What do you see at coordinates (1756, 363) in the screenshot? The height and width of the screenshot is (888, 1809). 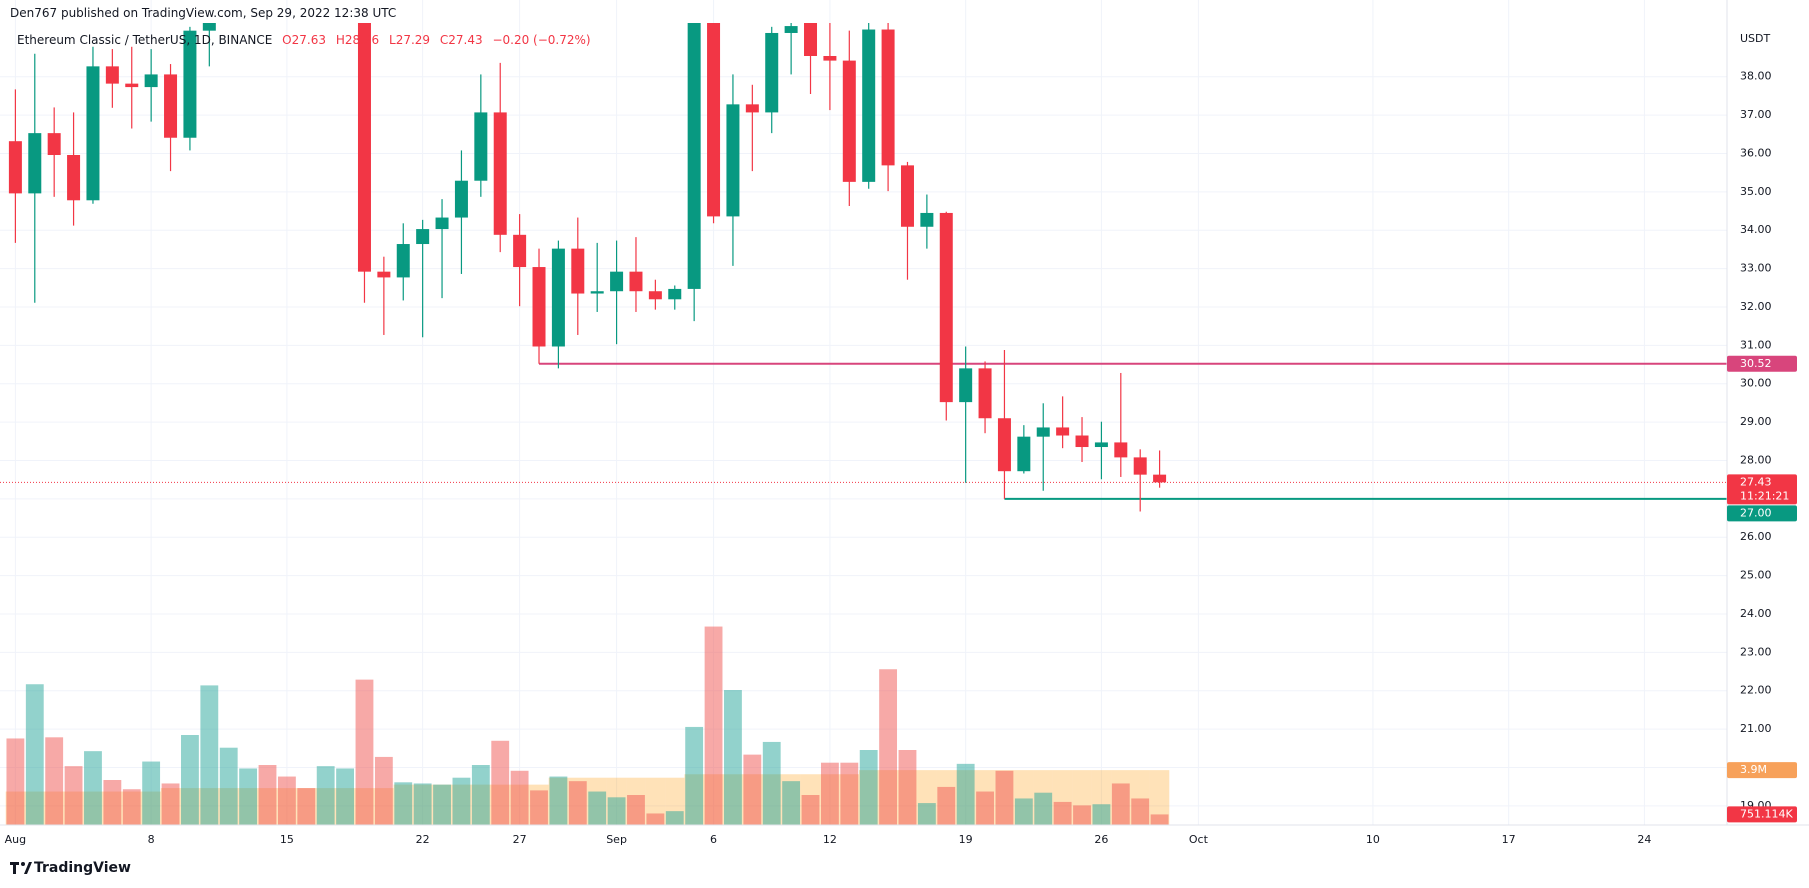 I see `level-label: 30.52` at bounding box center [1756, 363].